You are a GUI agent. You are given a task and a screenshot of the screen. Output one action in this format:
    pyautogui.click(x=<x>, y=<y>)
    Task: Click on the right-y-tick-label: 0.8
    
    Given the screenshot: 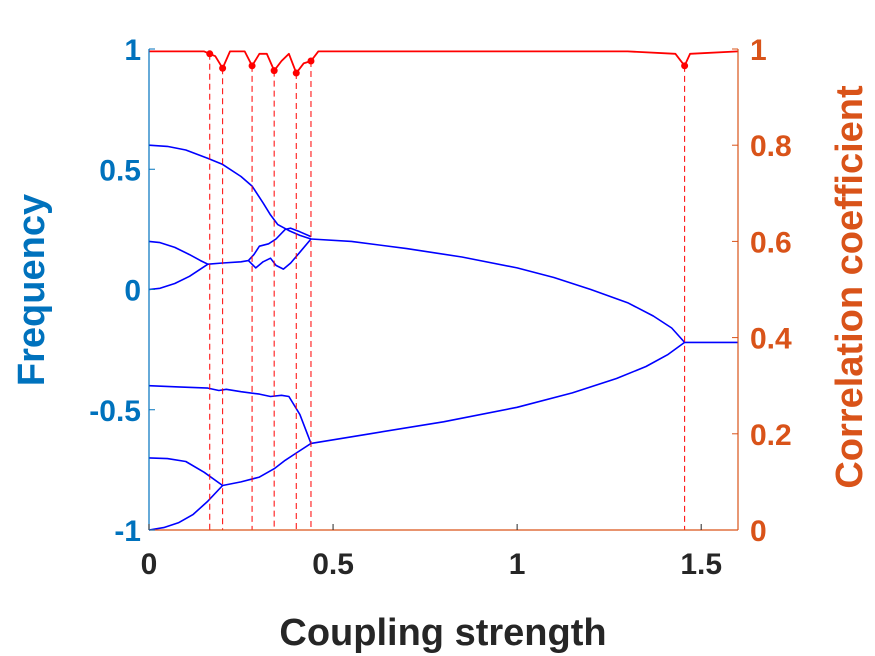 What is the action you would take?
    pyautogui.click(x=771, y=146)
    